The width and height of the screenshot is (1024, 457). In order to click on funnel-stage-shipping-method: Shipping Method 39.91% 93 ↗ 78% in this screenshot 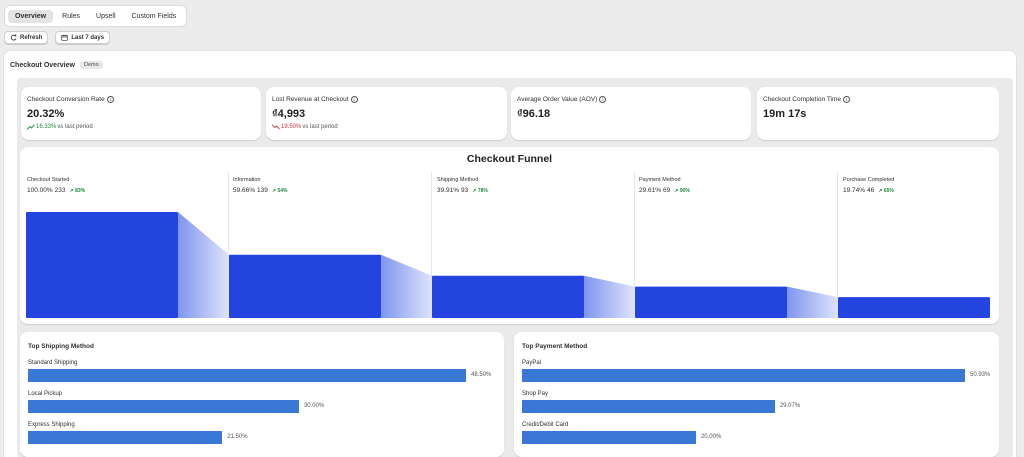, I will do `click(462, 185)`.